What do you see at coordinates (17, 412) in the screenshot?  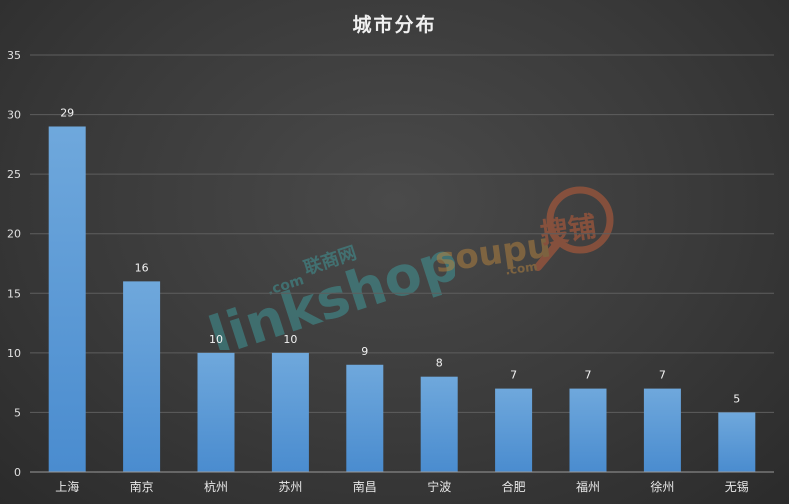 I see `y-tick-label: 5` at bounding box center [17, 412].